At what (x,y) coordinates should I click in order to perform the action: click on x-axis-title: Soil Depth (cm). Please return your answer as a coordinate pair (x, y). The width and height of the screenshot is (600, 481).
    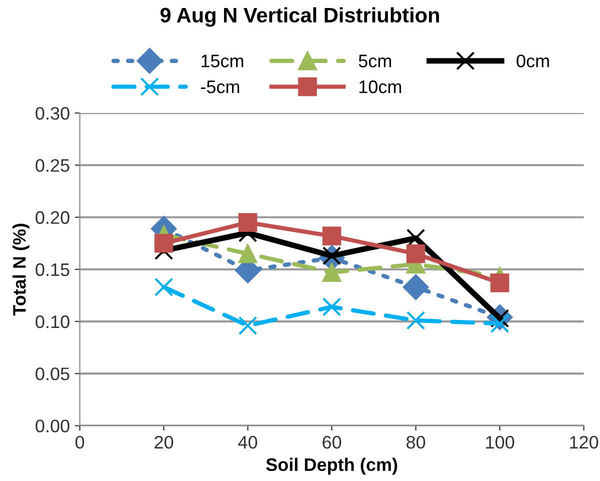
    Looking at the image, I should click on (332, 466).